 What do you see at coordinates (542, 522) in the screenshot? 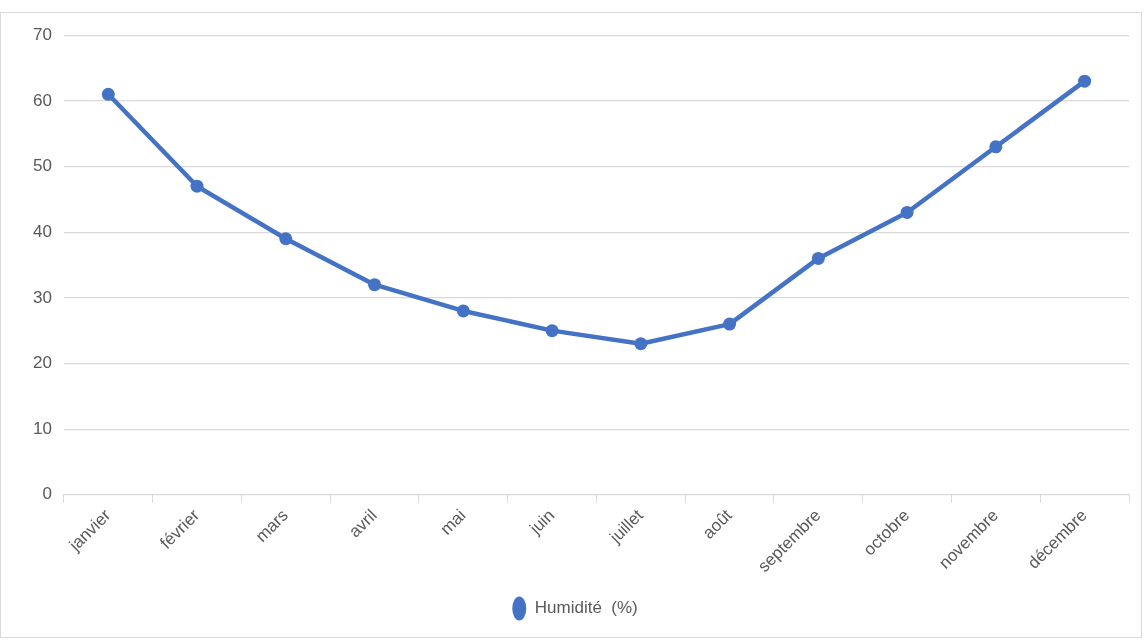
I see `x-tick-label: juin` at bounding box center [542, 522].